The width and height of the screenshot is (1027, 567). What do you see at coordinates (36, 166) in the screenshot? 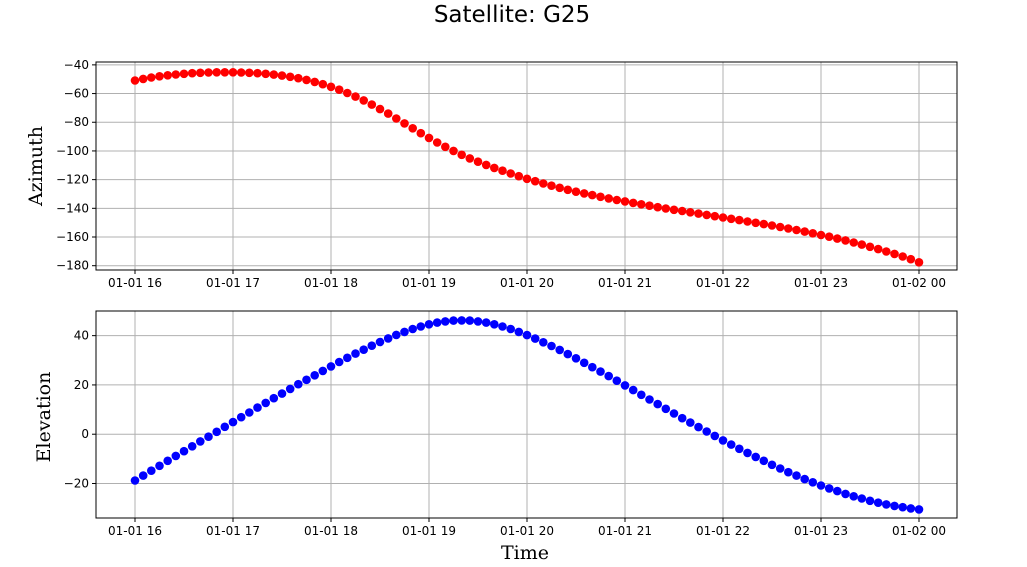
I see `azimuth-ylabel: Azimuth` at bounding box center [36, 166].